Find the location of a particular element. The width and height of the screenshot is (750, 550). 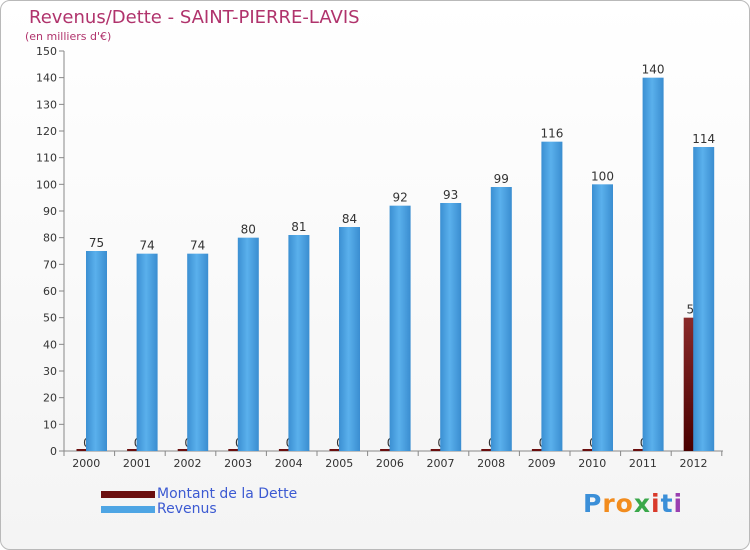

y-tick-label: 120 is located at coordinates (46, 131).